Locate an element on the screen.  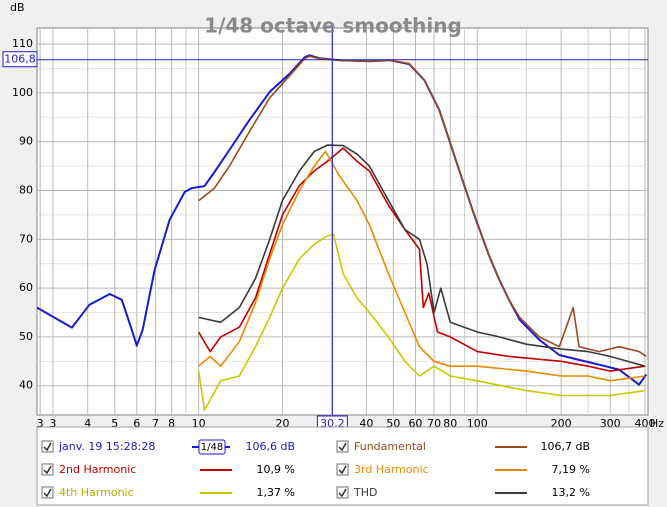
y-tick-label: 40 is located at coordinates (26, 385).